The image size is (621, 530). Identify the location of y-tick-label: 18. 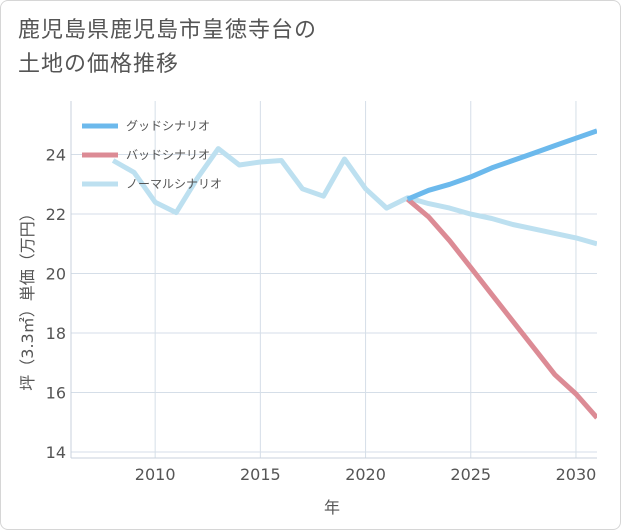
(56, 333).